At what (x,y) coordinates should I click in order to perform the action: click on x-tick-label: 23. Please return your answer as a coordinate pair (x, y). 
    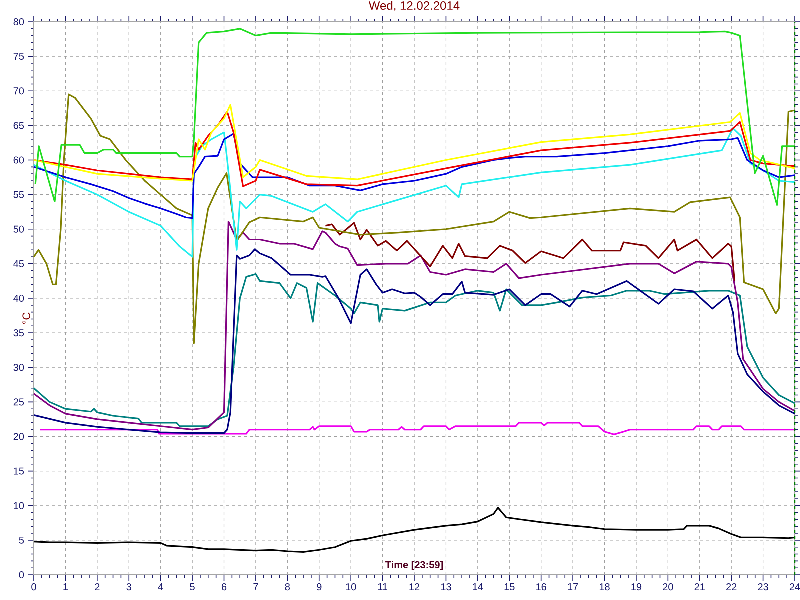
    Looking at the image, I should click on (763, 587).